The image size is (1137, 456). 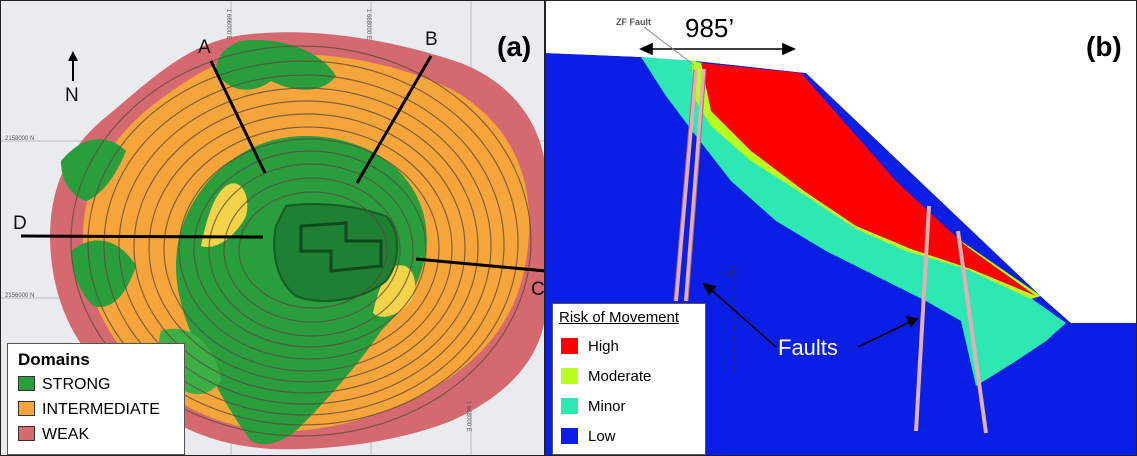 I want to click on width-label: 985’, so click(x=710, y=28).